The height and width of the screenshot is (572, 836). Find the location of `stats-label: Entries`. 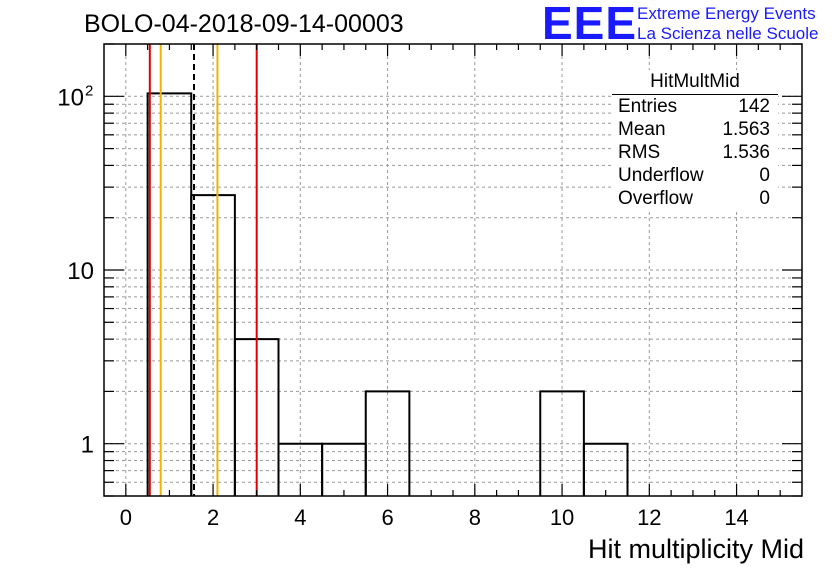

stats-label: Entries is located at coordinates (648, 106).